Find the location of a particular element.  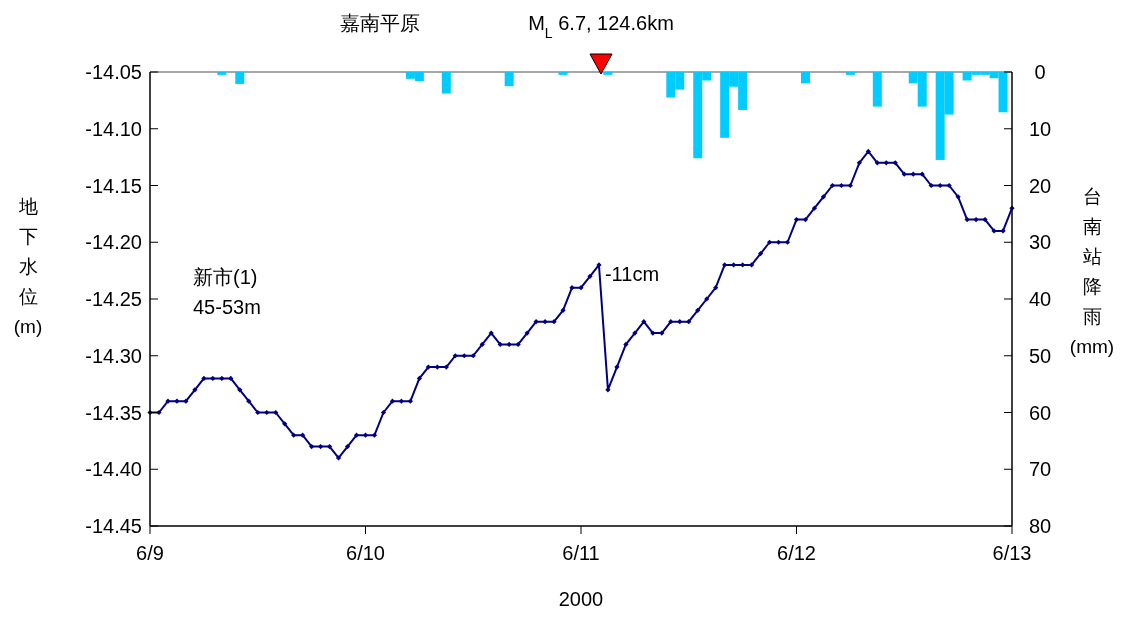

annotation: 新市(1) is located at coordinates (225, 277).